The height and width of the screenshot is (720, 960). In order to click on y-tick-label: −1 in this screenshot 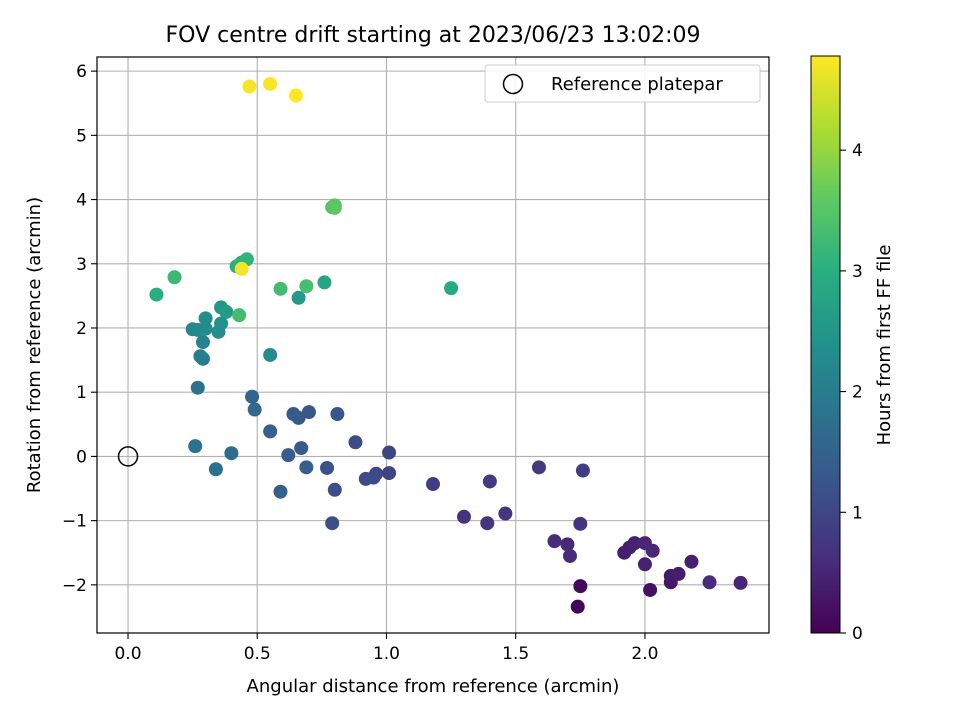, I will do `click(74, 522)`.